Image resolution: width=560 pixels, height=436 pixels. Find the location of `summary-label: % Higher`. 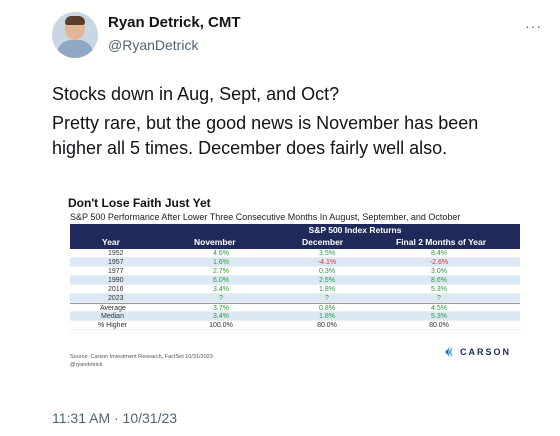

summary-label: % Higher is located at coordinates (112, 325).